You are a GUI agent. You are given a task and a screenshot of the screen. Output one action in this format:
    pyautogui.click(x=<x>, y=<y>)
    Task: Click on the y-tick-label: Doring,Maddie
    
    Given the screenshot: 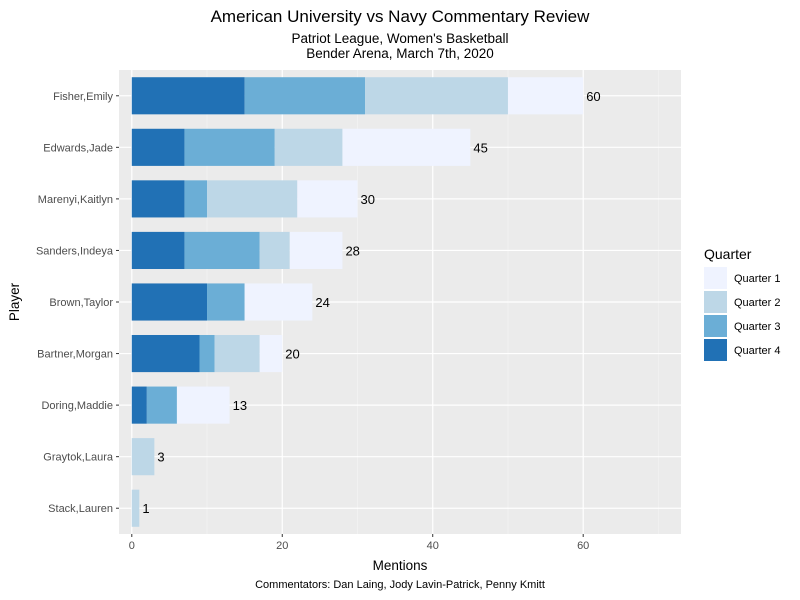 What is the action you would take?
    pyautogui.click(x=77, y=406)
    